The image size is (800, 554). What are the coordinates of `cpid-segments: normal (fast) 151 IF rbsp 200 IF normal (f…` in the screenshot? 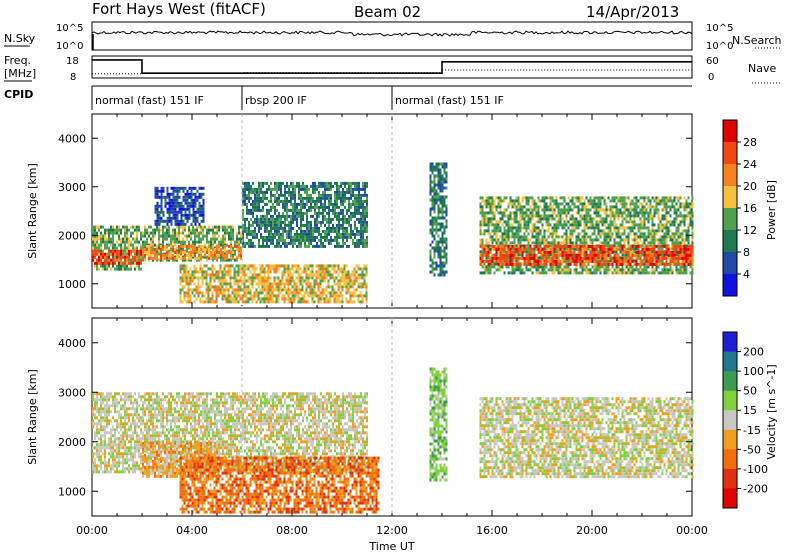 It's located at (297, 98).